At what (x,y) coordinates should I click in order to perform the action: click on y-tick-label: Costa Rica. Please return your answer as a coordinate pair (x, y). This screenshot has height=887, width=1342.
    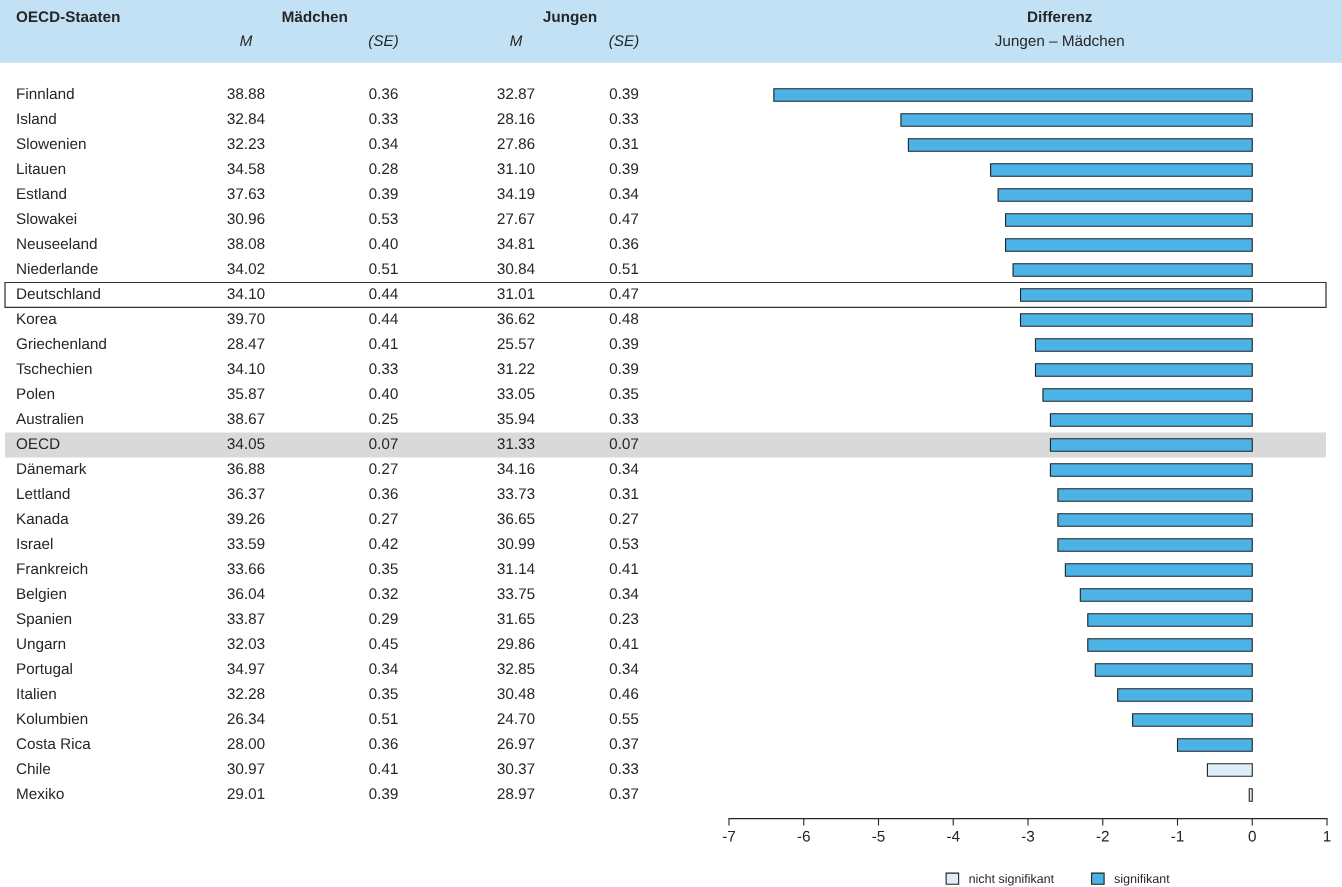
    Looking at the image, I should click on (53, 743).